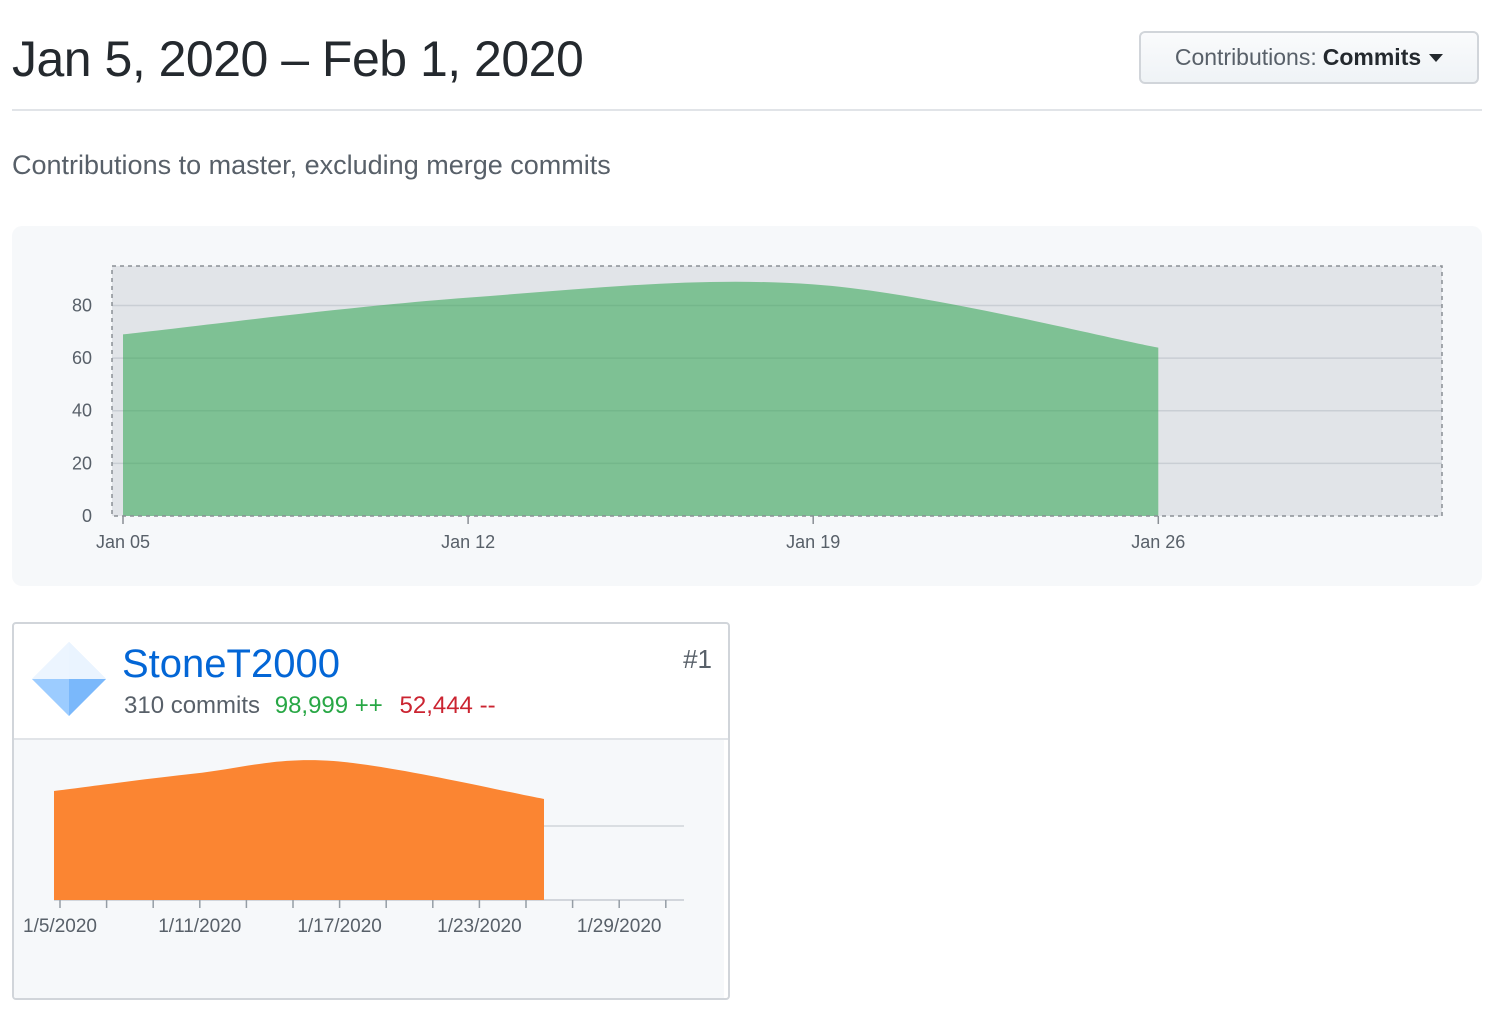 This screenshot has width=1492, height=1020. Describe the element at coordinates (813, 542) in the screenshot. I see `x-tick-label: Jan 19` at that location.